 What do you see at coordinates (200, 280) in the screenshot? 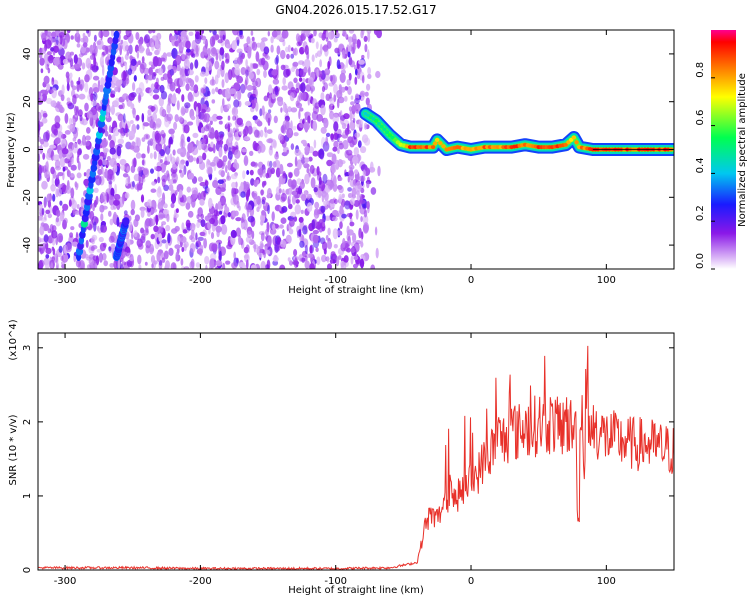
I see `x-tick-label: -200` at bounding box center [200, 280].